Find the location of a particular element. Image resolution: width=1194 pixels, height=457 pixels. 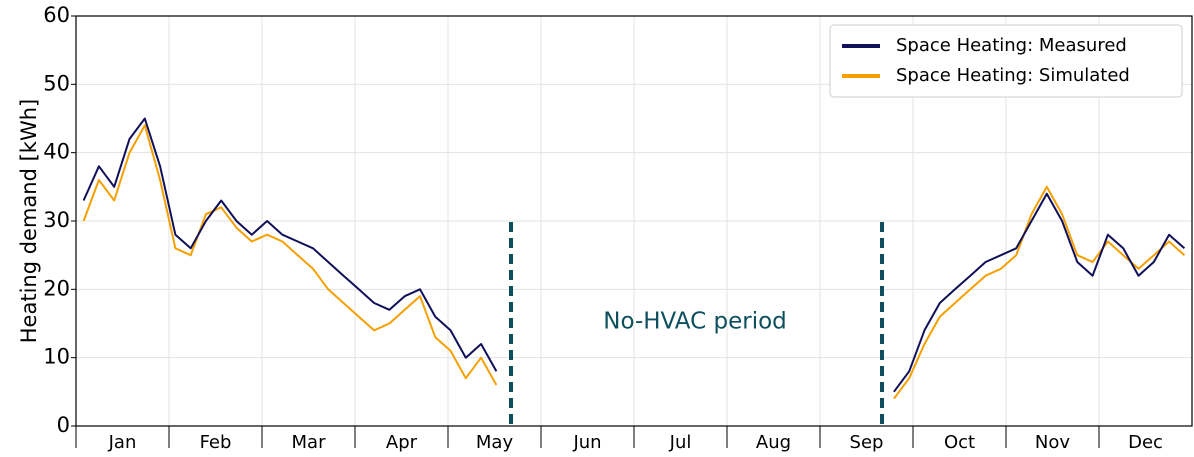

x-tick-label: Feb is located at coordinates (216, 442).